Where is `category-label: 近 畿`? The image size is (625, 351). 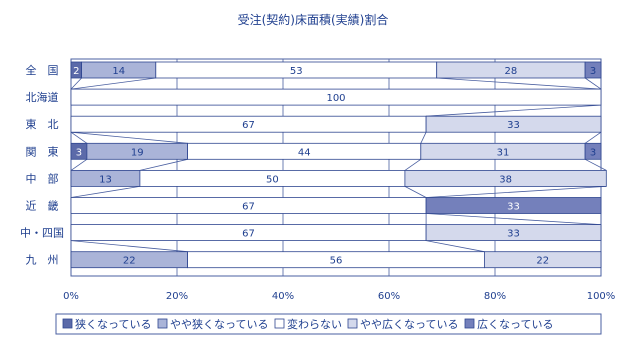 category-label: 近 畿 is located at coordinates (42, 206).